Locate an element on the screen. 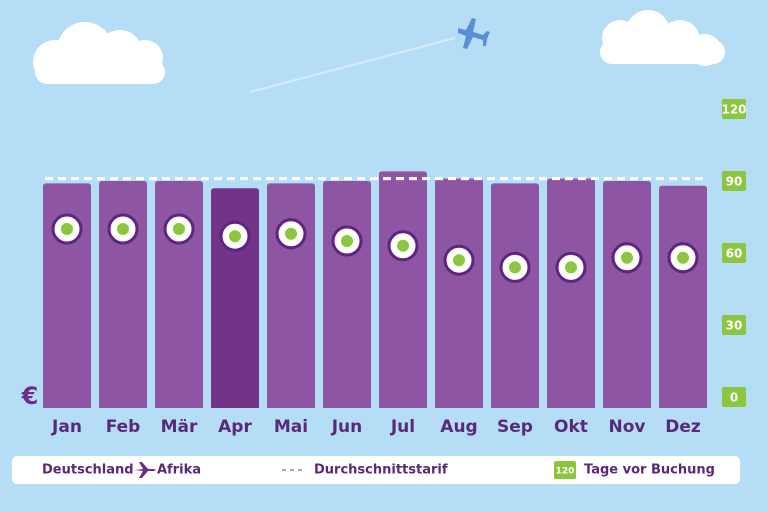 The image size is (768, 512). y2-tick-label: 30 is located at coordinates (734, 326).